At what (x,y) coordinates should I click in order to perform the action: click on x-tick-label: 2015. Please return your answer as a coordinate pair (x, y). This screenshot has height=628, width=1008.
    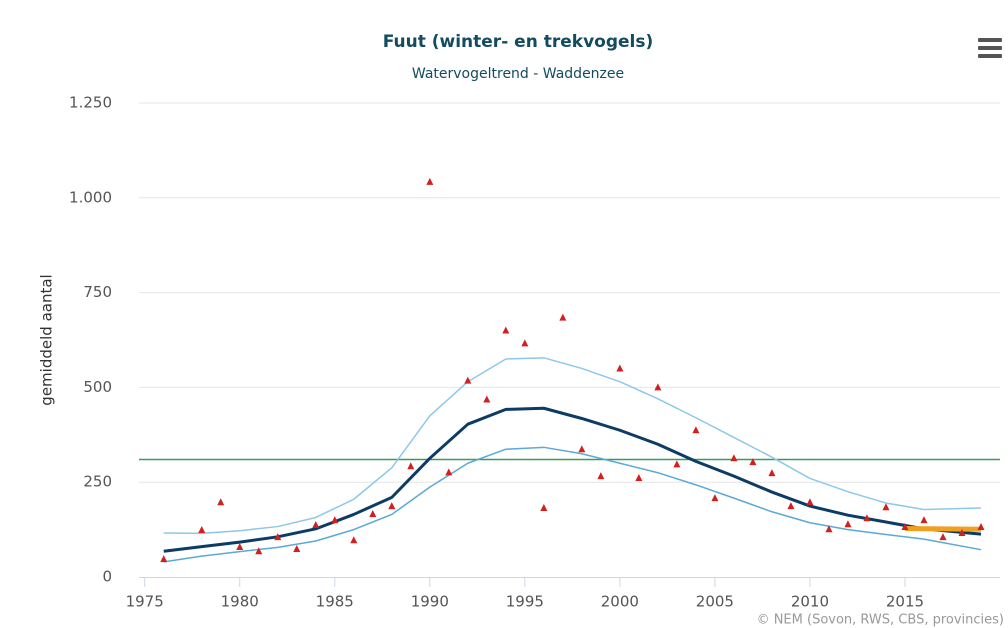
    Looking at the image, I should click on (905, 602).